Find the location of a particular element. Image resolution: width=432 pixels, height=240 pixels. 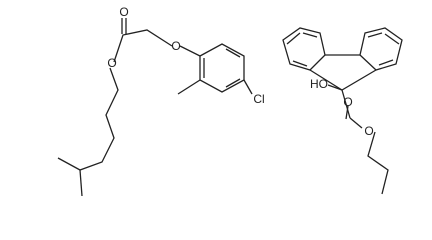

atom-label: HO is located at coordinates (319, 84).